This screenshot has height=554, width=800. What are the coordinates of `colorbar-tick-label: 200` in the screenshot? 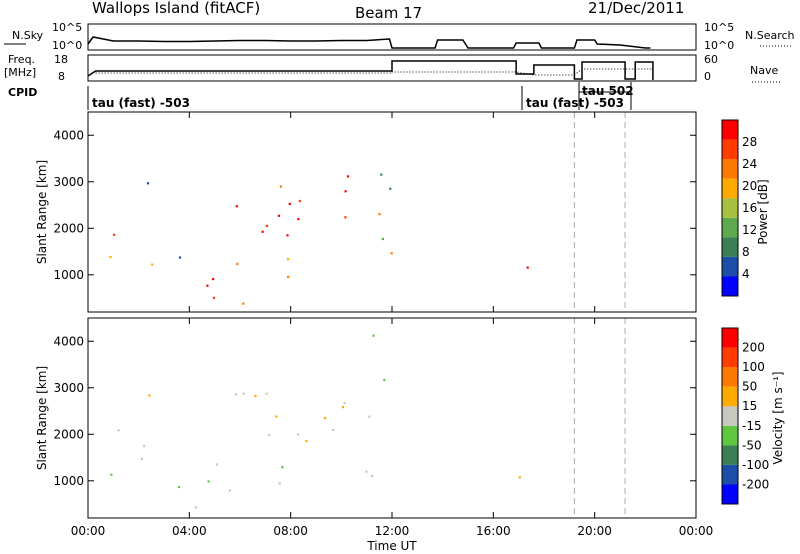 It's located at (753, 348).